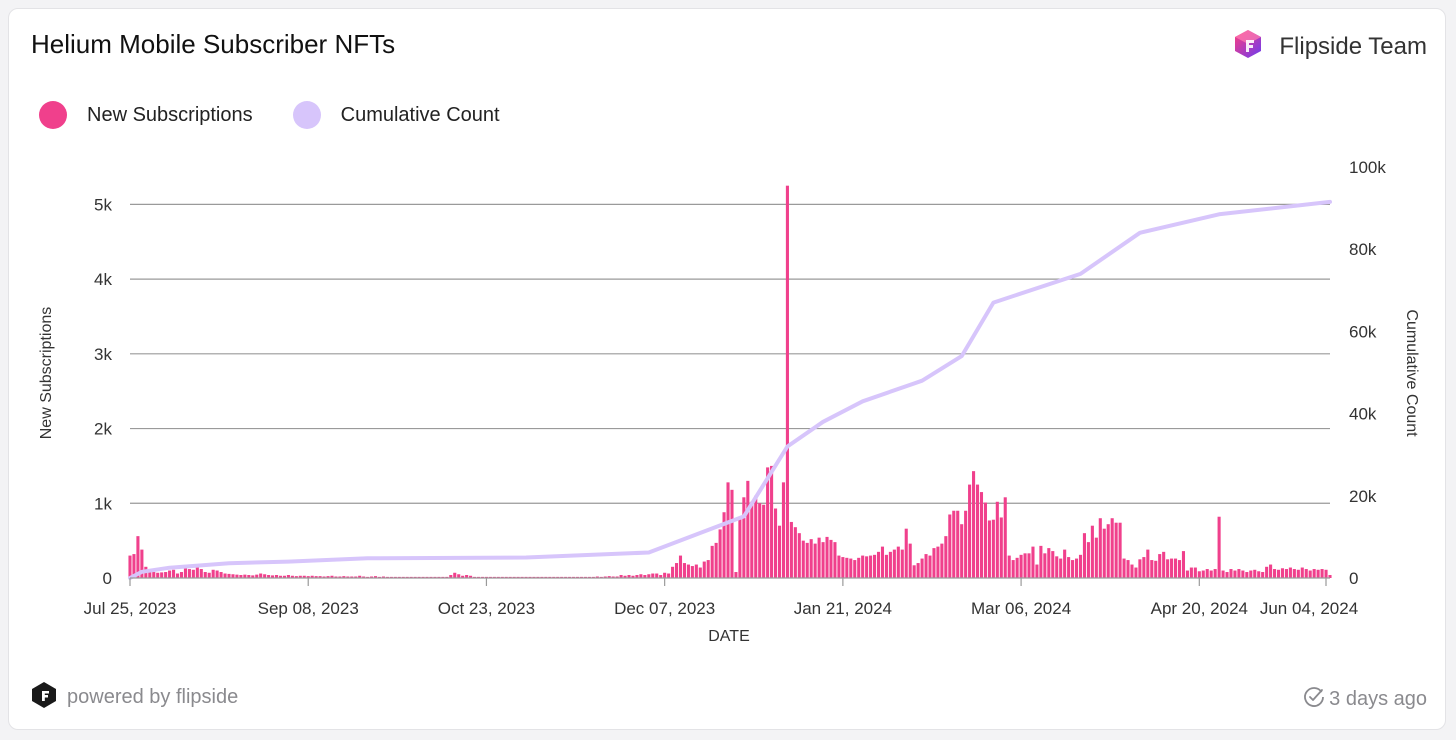 Image resolution: width=1456 pixels, height=740 pixels. I want to click on powered-by: powered by flipside, so click(134, 697).